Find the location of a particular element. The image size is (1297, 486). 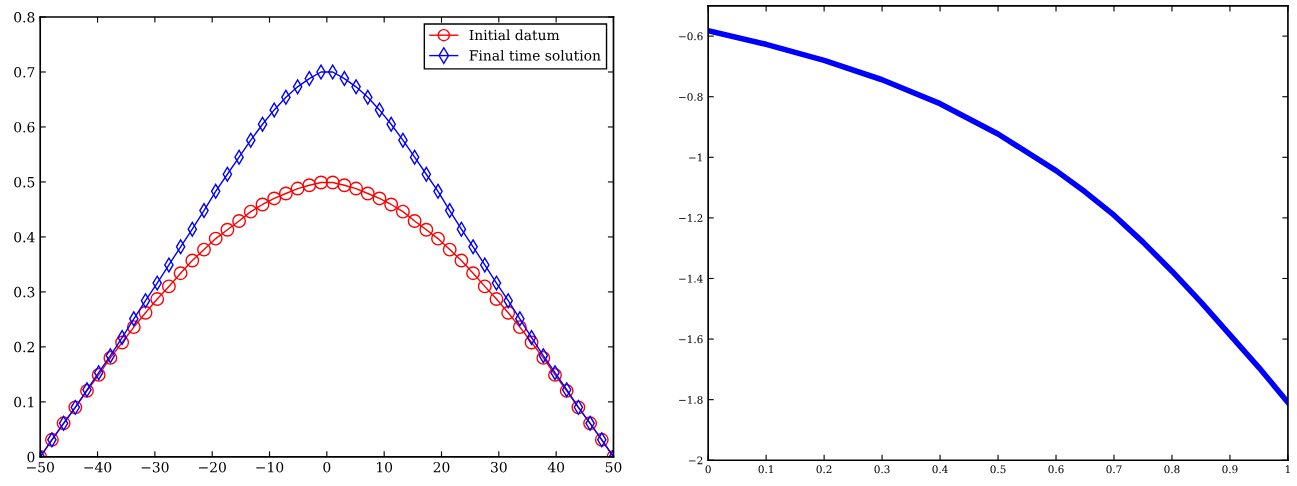

x-tick-label: 50 is located at coordinates (613, 467).